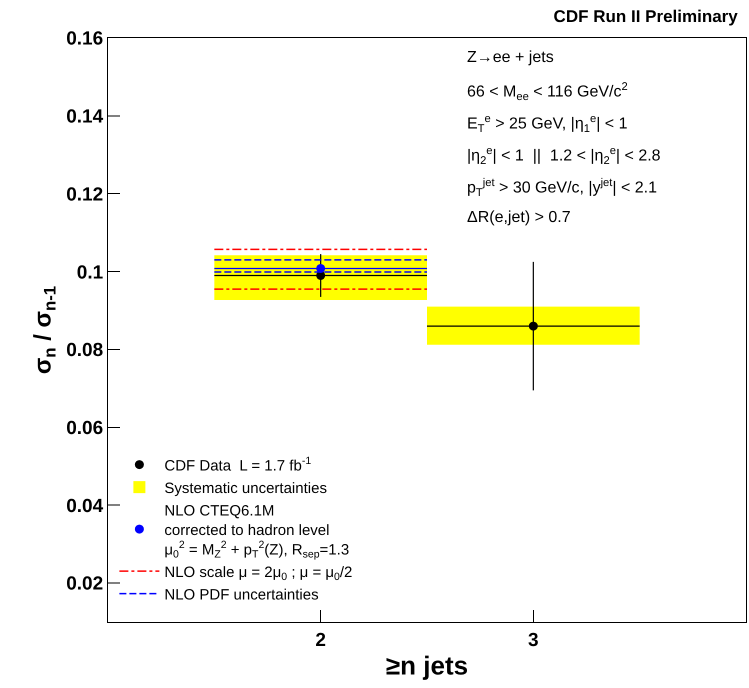 This screenshot has width=749, height=688. What do you see at coordinates (320, 640) in the screenshot?
I see `x-tick-label: 2` at bounding box center [320, 640].